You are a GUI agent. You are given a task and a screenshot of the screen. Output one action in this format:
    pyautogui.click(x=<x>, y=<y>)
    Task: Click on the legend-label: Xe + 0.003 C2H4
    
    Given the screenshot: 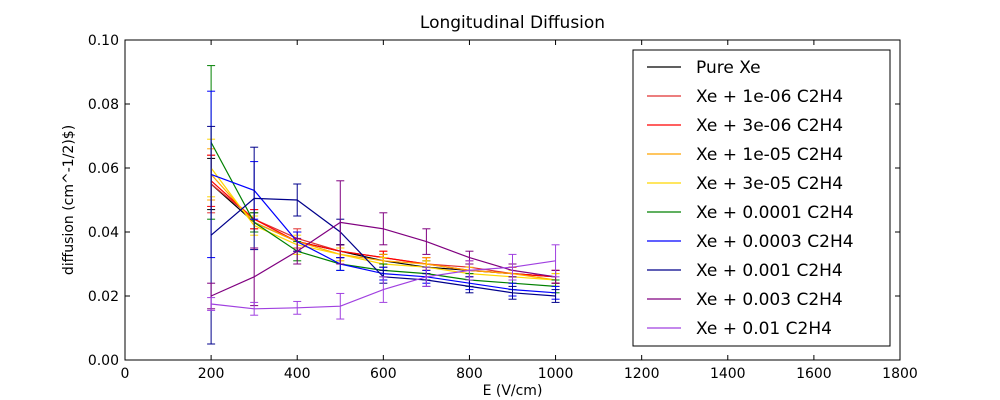 What is the action you would take?
    pyautogui.click(x=769, y=300)
    